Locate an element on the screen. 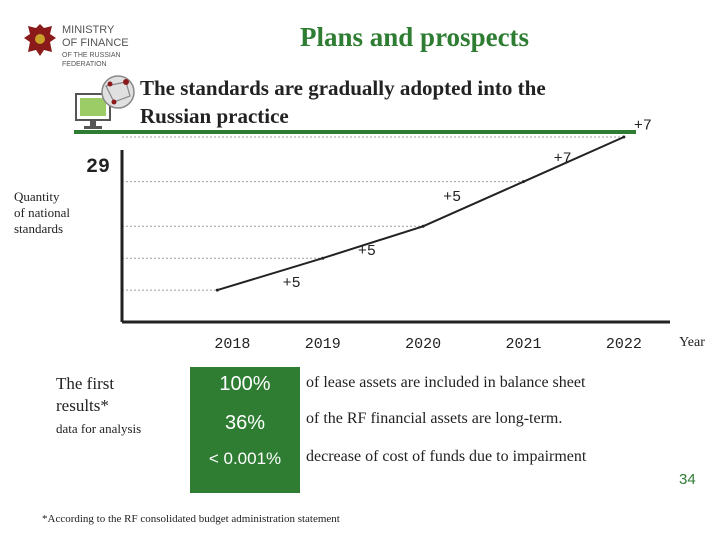 The image size is (720, 540). x-tick-label-4: 2022 is located at coordinates (624, 344).